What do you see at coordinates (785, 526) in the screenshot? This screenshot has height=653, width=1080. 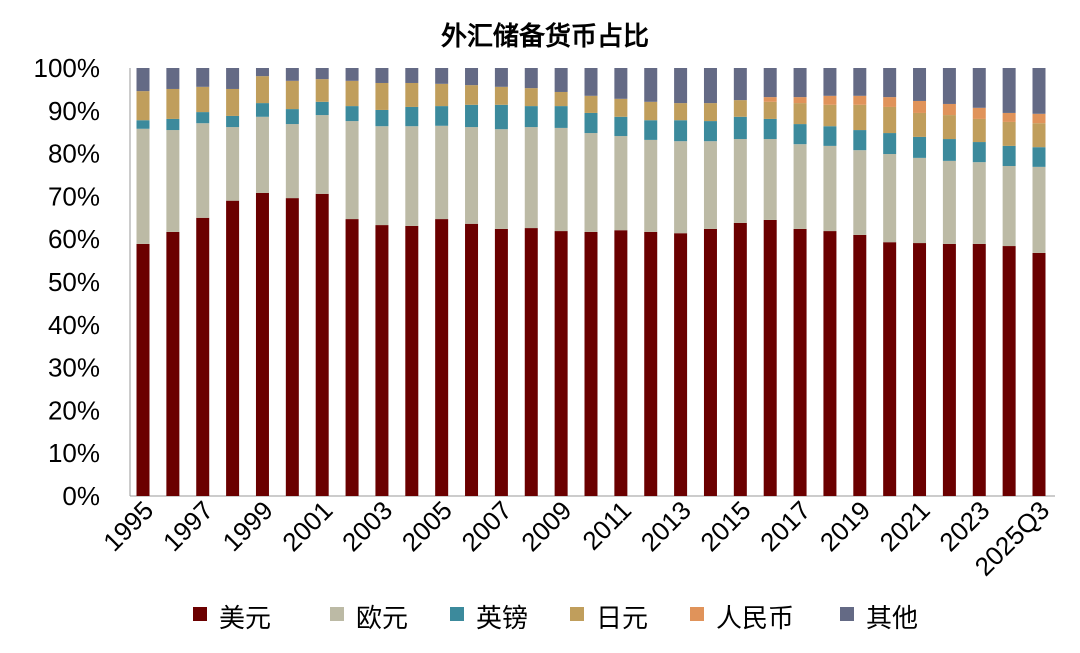 I see `x-tick-label: 2017` at bounding box center [785, 526].